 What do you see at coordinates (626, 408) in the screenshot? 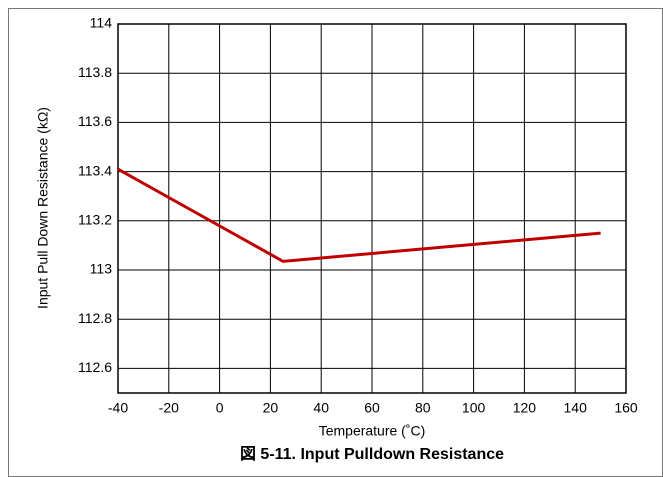
I see `x-tick-label: 160` at bounding box center [626, 408].